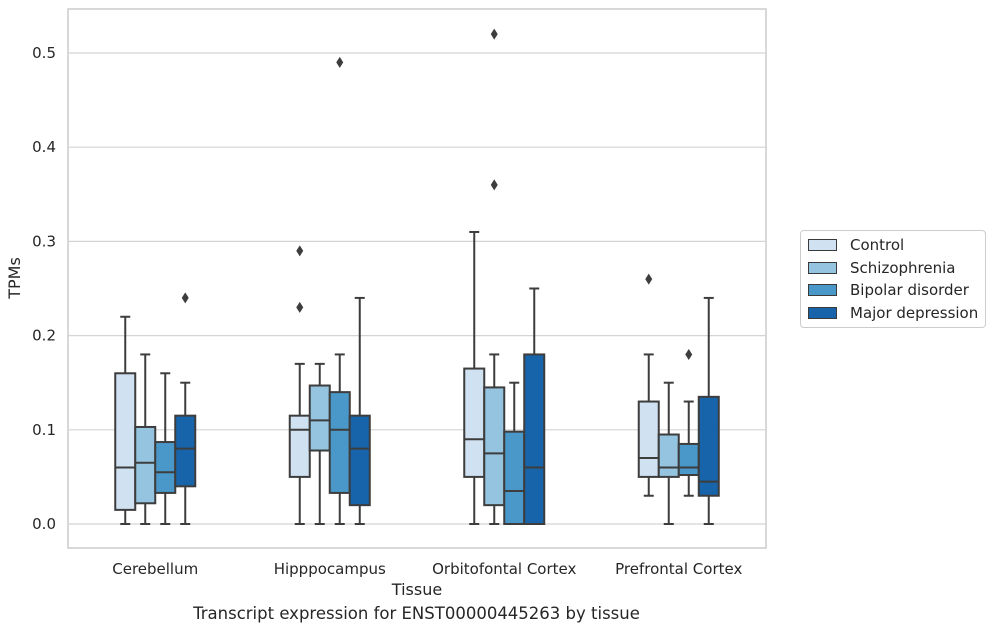 The width and height of the screenshot is (997, 634). I want to click on y-tick-labels: 0.0 0.1 0.2 0.3 0.4 0.5, so click(44, 288).